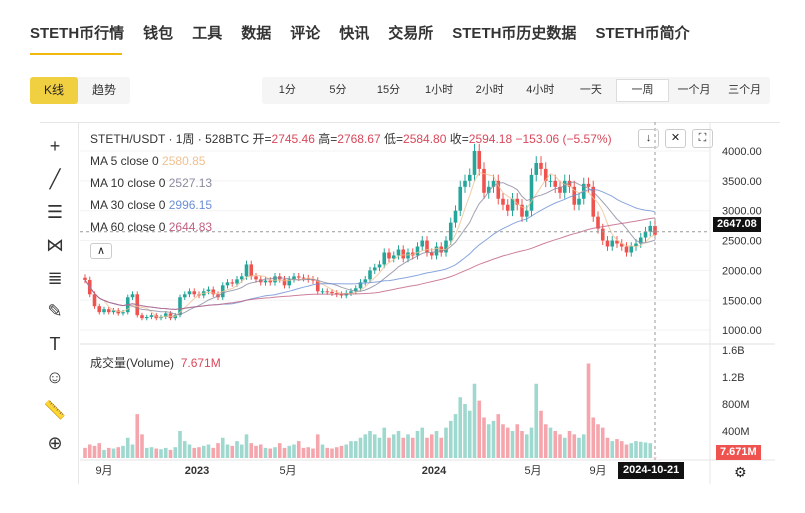  What do you see at coordinates (439, 90) in the screenshot?
I see `interval-1h: 1小时` at bounding box center [439, 90].